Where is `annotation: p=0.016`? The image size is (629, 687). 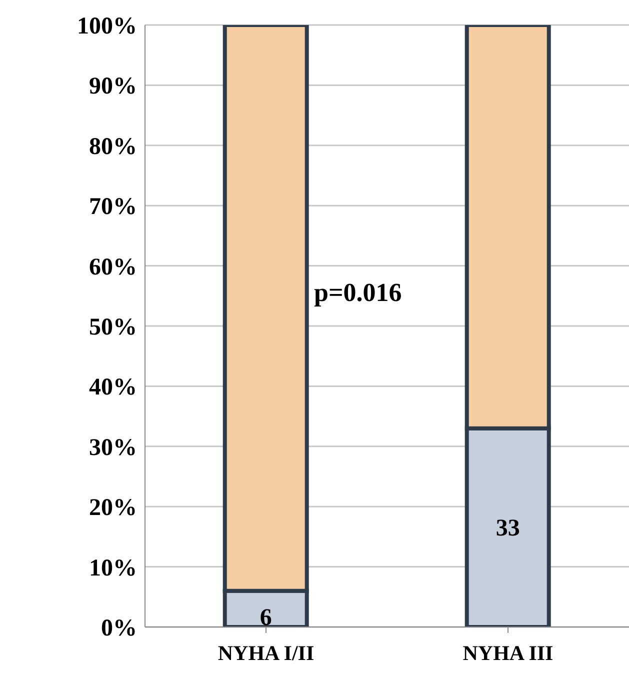 annotation: p=0.016 is located at coordinates (358, 293).